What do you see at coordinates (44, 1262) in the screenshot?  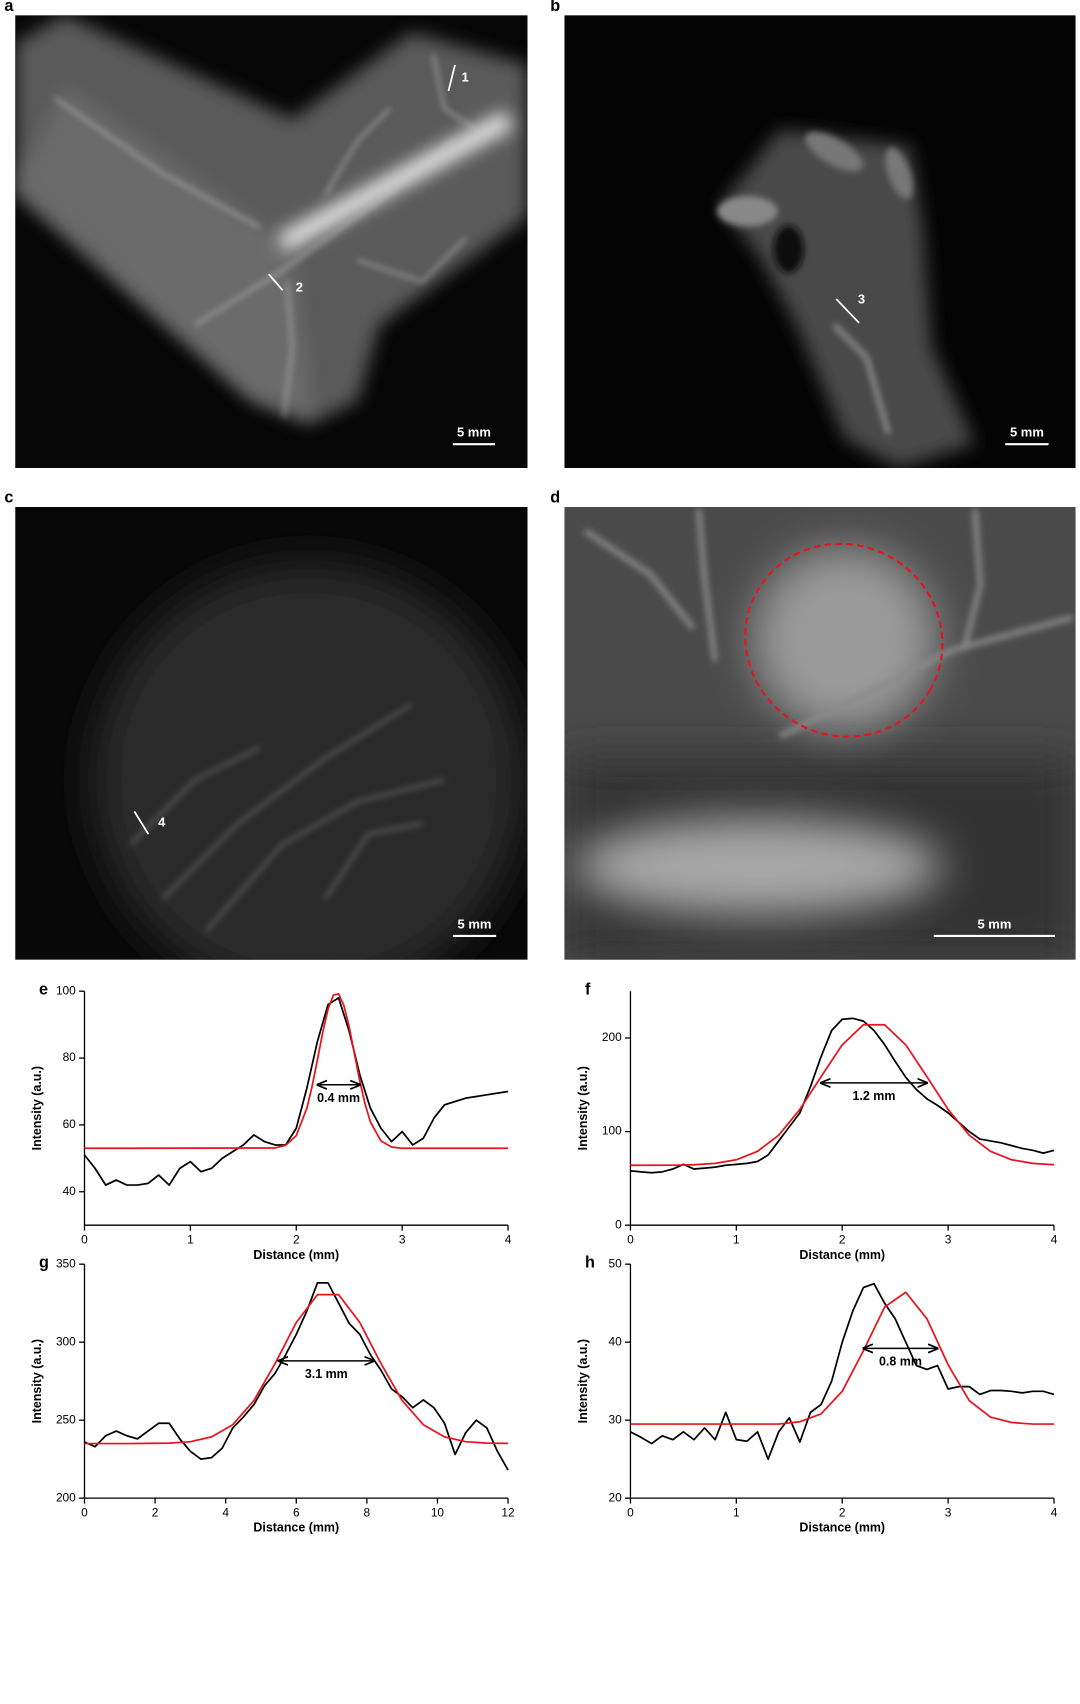 I see `panel-label: g` at bounding box center [44, 1262].